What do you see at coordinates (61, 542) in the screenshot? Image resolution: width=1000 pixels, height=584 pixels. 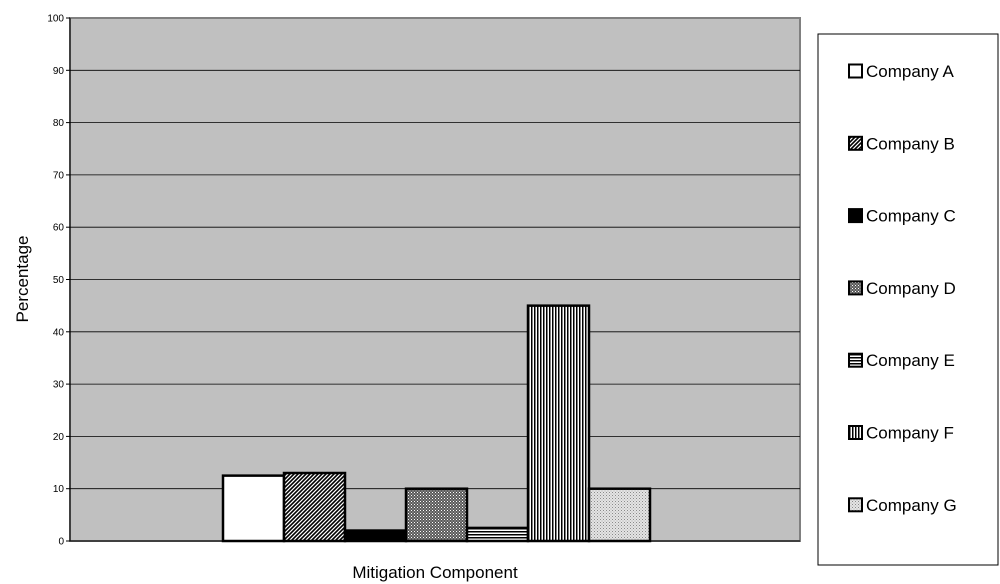 I see `y-tick-label: 0` at bounding box center [61, 542].